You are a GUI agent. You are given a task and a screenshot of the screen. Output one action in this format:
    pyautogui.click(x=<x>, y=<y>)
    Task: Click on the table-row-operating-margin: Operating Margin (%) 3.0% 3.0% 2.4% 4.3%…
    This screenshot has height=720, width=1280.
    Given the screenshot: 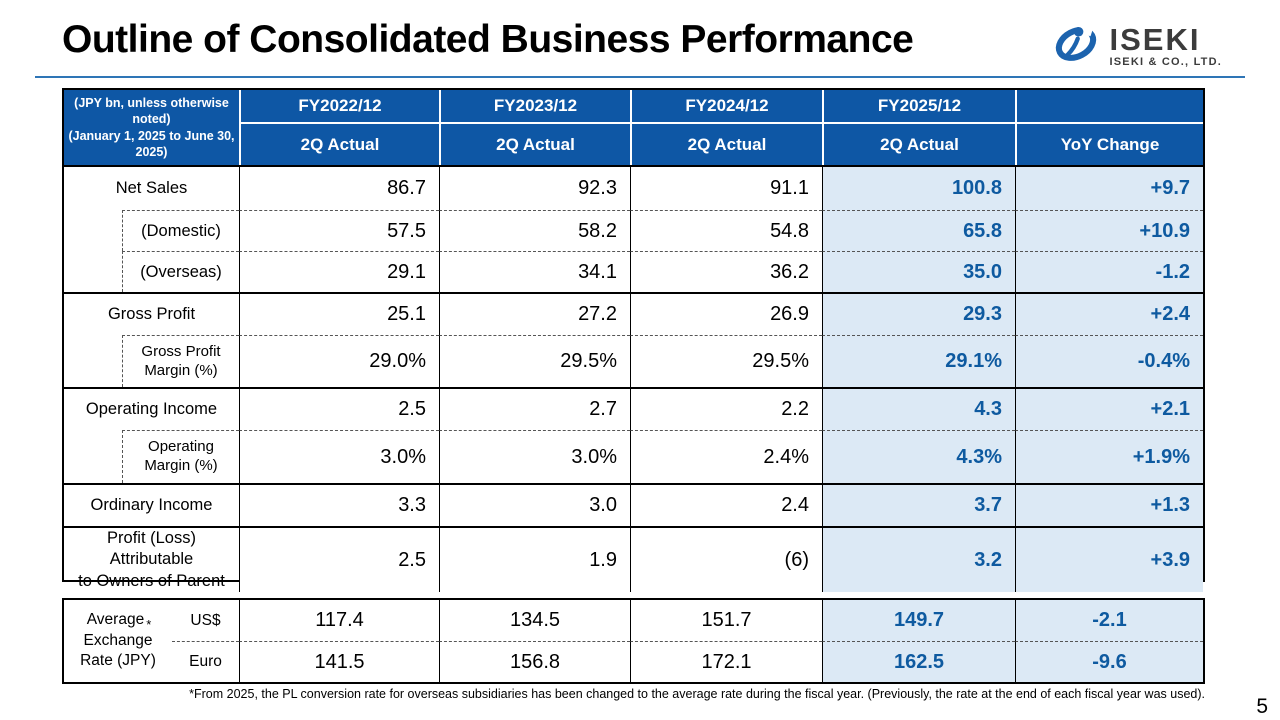 What is the action you would take?
    pyautogui.click(x=633, y=456)
    